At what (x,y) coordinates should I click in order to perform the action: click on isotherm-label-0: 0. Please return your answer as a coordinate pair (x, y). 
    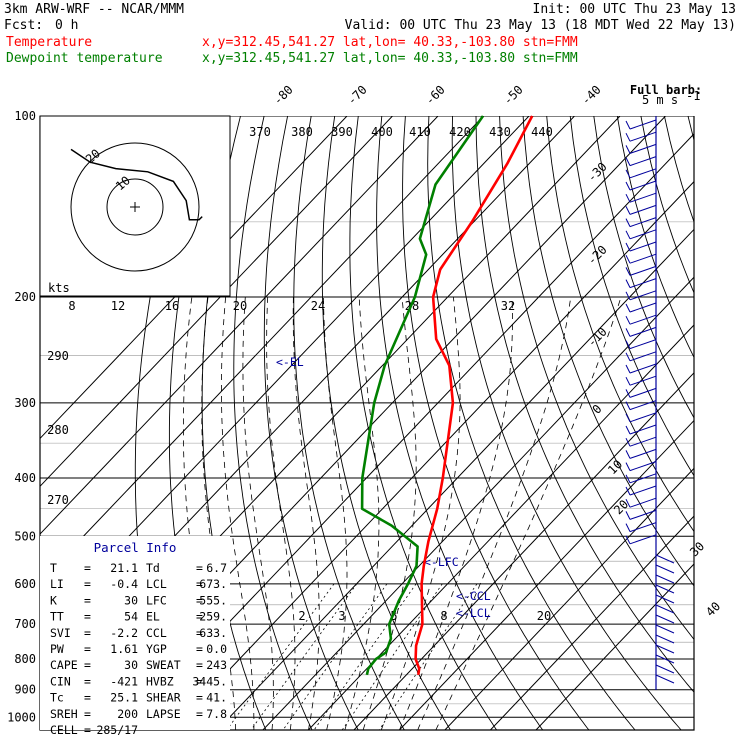
    Looking at the image, I should click on (597, 409).